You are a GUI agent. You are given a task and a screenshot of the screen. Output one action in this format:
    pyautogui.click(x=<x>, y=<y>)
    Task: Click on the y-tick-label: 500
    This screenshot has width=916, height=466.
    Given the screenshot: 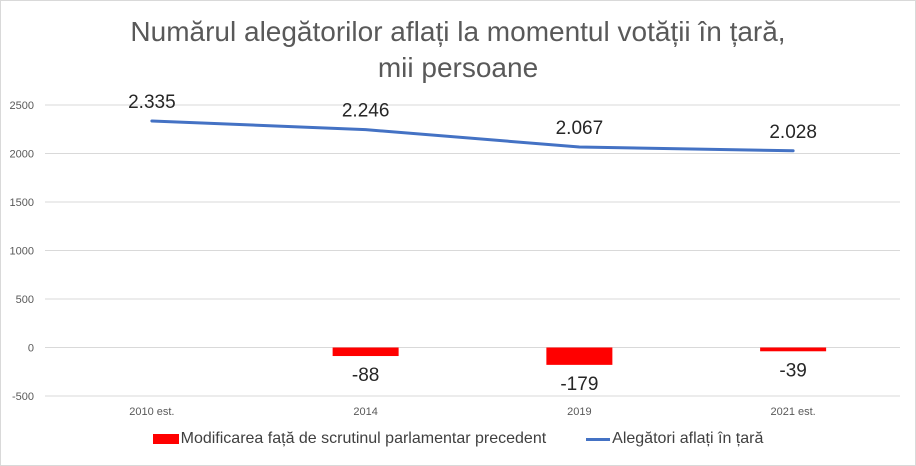 What is the action you would take?
    pyautogui.click(x=25, y=300)
    